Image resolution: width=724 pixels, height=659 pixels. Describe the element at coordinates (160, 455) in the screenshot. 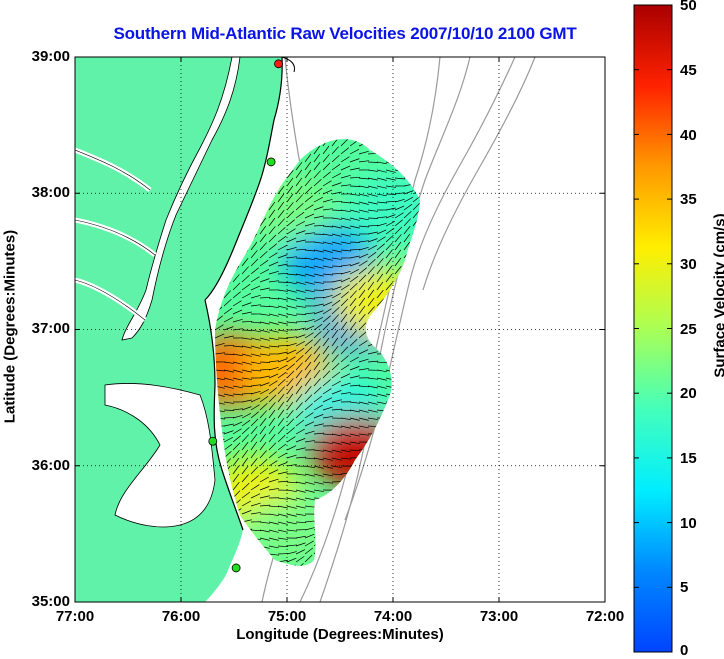

I see `sound-water` at that location.